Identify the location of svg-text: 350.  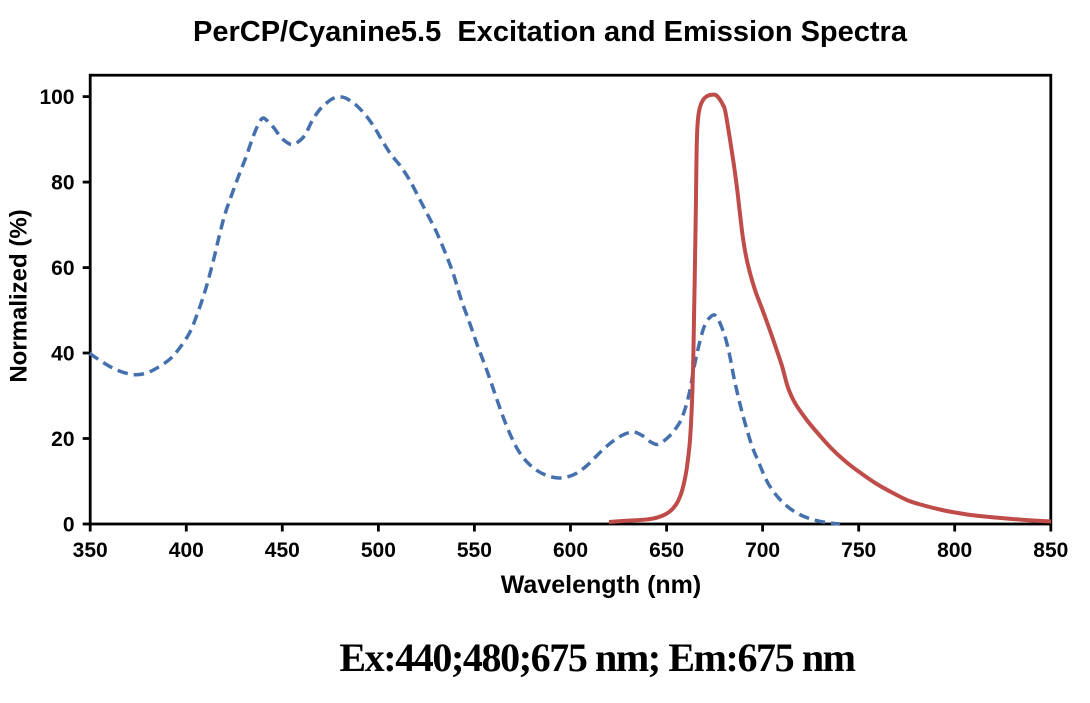
(90, 550).